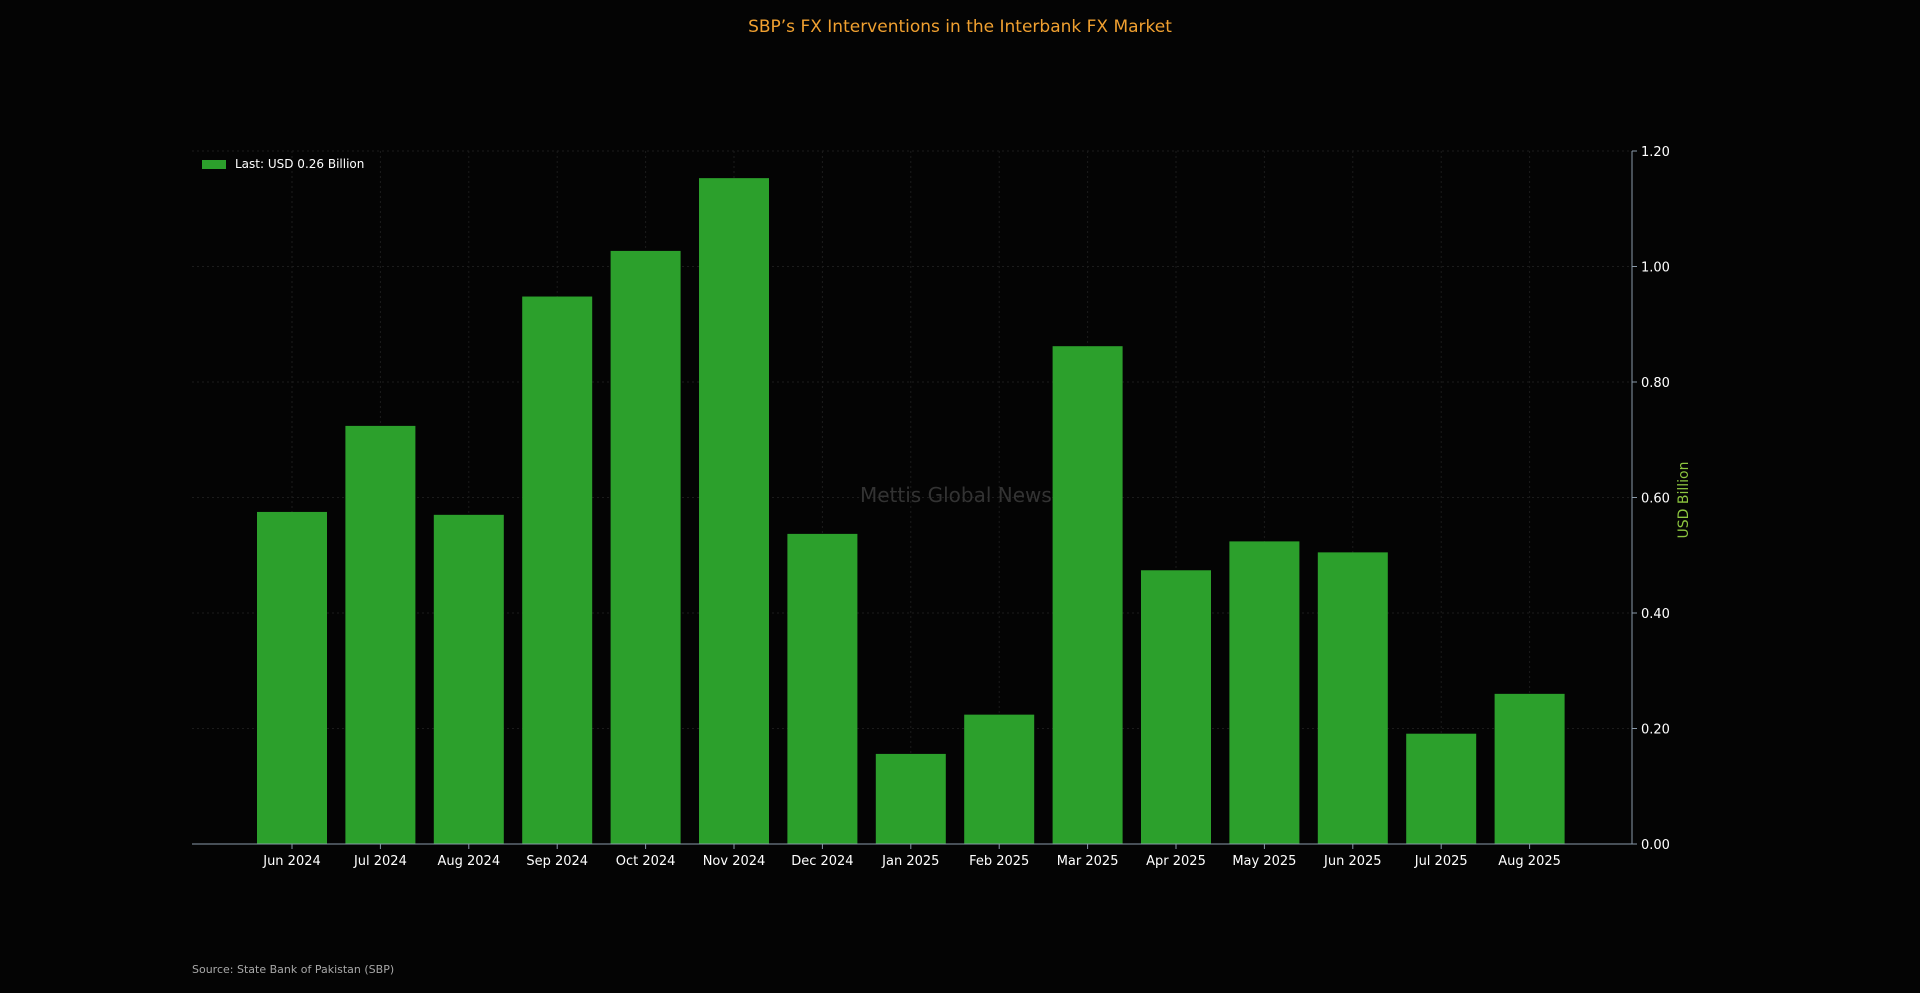 Image resolution: width=1920 pixels, height=993 pixels. What do you see at coordinates (293, 969) in the screenshot?
I see `source-note: Source: State Bank of Pakistan (SBP)` at bounding box center [293, 969].